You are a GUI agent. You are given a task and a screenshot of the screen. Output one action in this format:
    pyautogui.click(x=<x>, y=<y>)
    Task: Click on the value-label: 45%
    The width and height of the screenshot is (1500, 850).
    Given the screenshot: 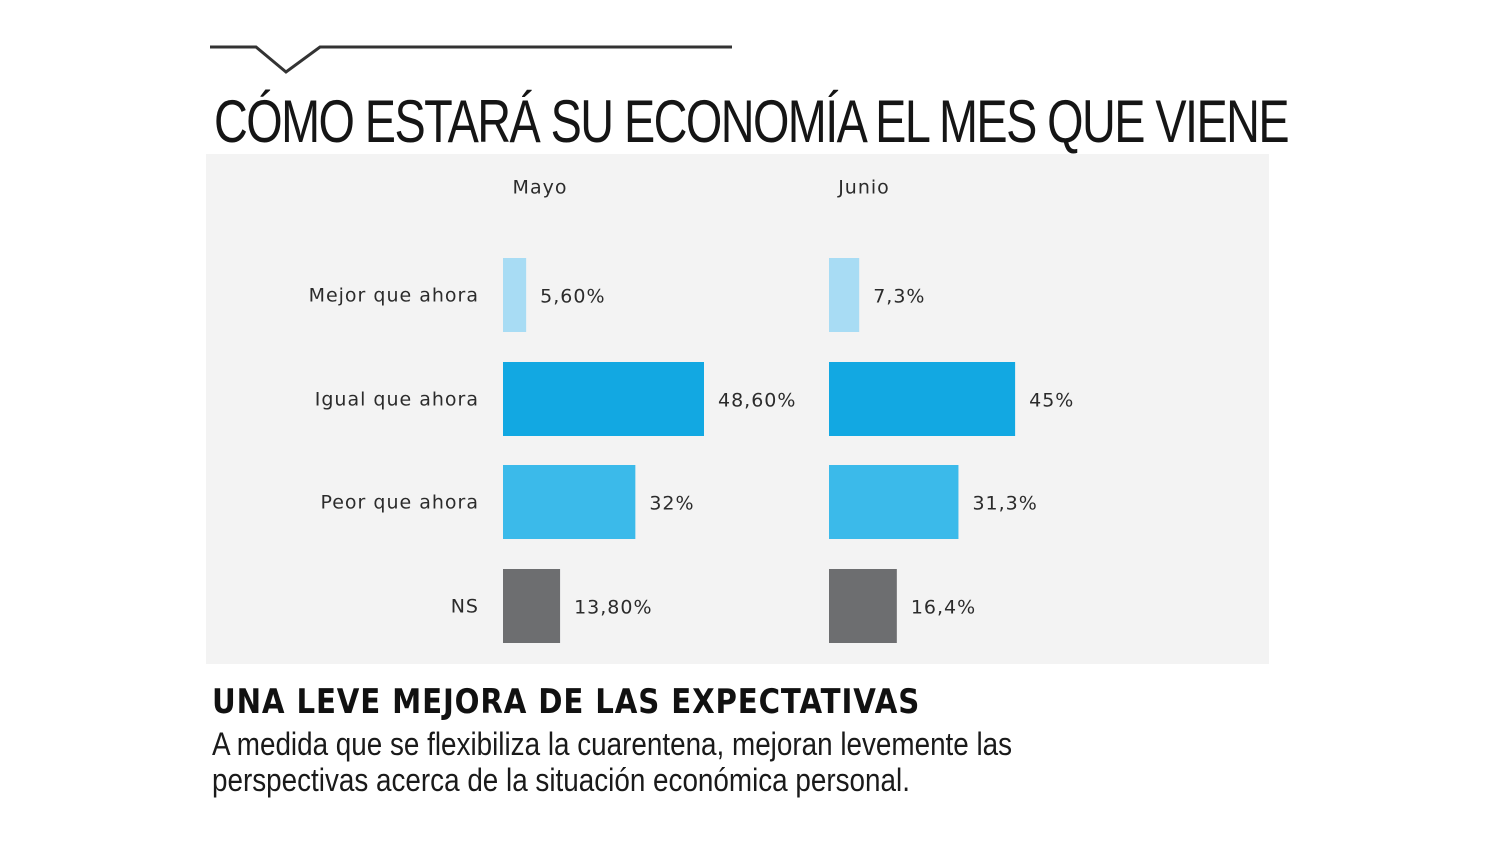 What is the action you would take?
    pyautogui.click(x=1051, y=401)
    